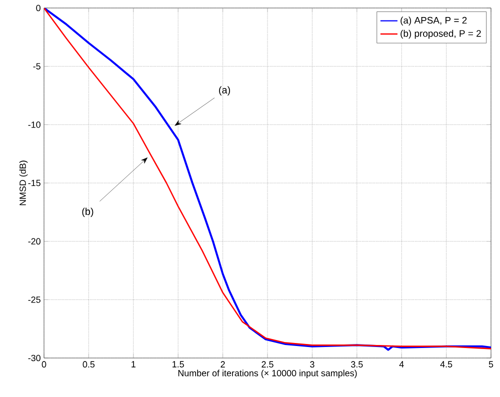  What do you see at coordinates (34, 124) in the screenshot?
I see `y-tick-label: -10` at bounding box center [34, 124].